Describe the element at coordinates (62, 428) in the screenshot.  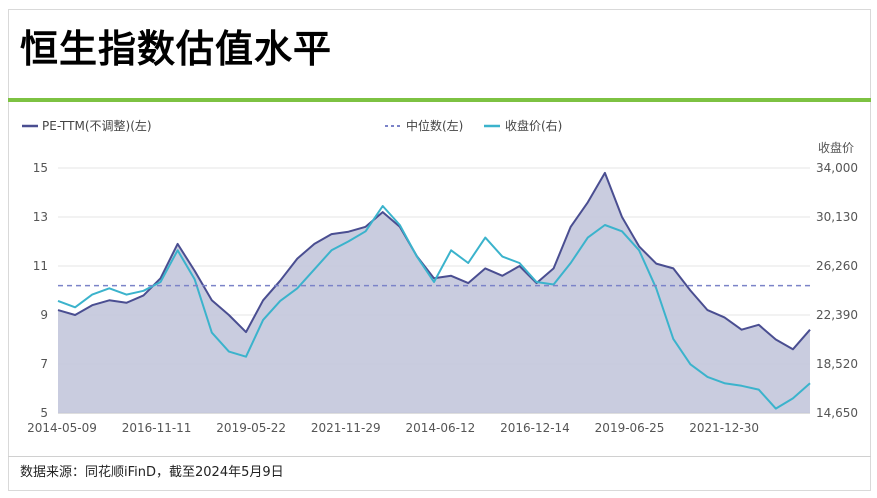
I see `x-axis-tick-label: 2014-05-09` at that location.